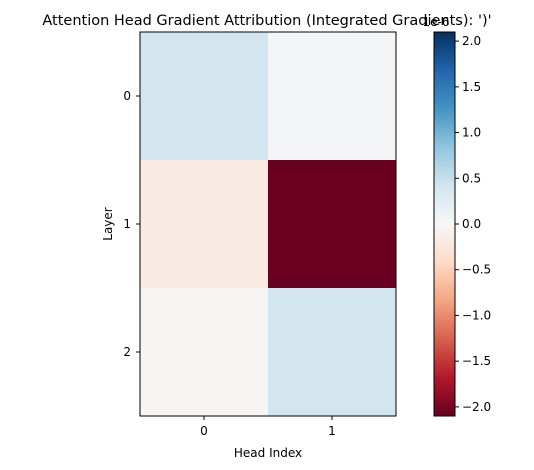 This screenshot has height=470, width=534. What do you see at coordinates (131, 224) in the screenshot?
I see `y-axis-ticks: 0 1 2` at bounding box center [131, 224].